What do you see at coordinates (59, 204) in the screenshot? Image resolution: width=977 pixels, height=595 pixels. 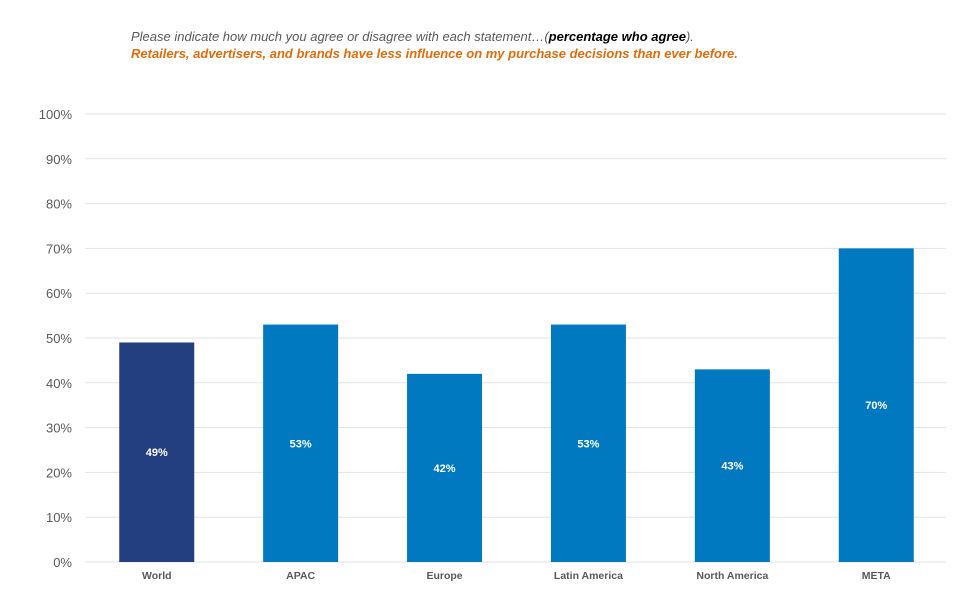 I see `y-tick-label: 80%` at bounding box center [59, 204].